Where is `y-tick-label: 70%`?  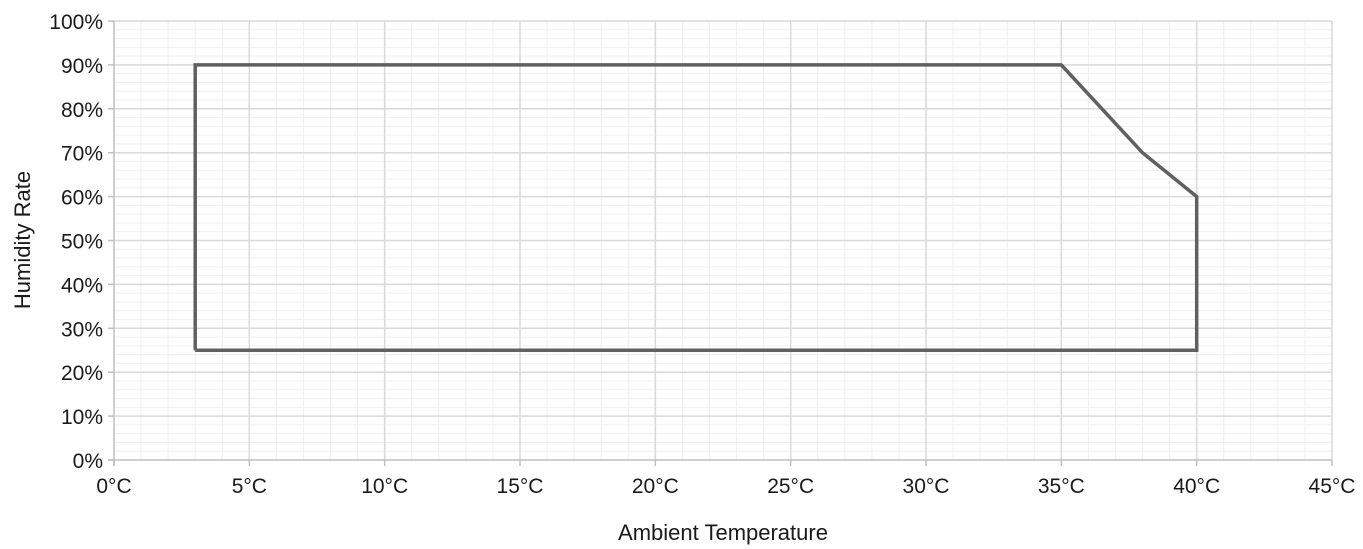 y-tick-label: 70% is located at coordinates (82, 154).